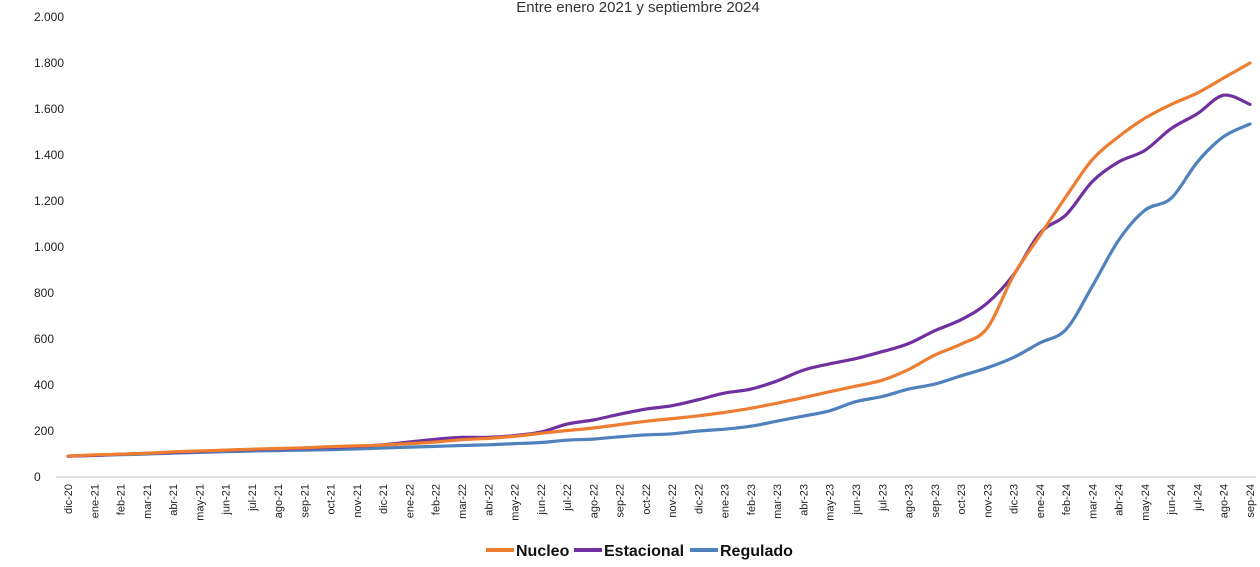  Describe the element at coordinates (910, 501) in the screenshot. I see `x-tick-label: ago-23` at that location.